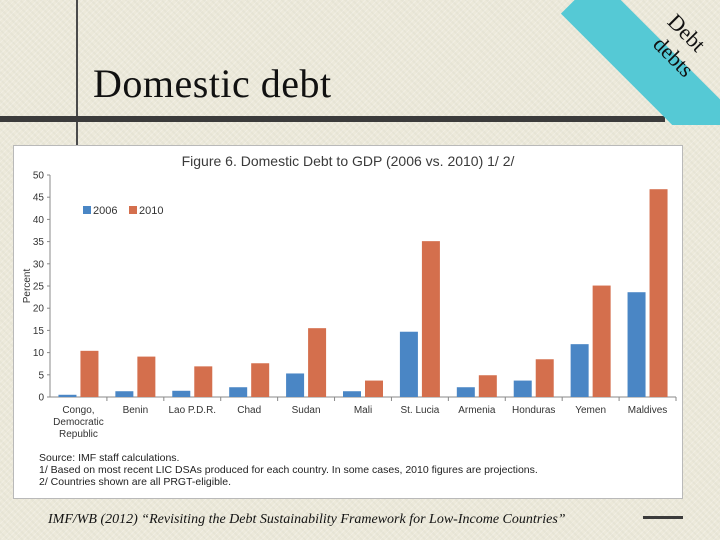 This screenshot has height=540, width=720. What do you see at coordinates (658, 293) in the screenshot?
I see `bar-2010-maldives` at bounding box center [658, 293].